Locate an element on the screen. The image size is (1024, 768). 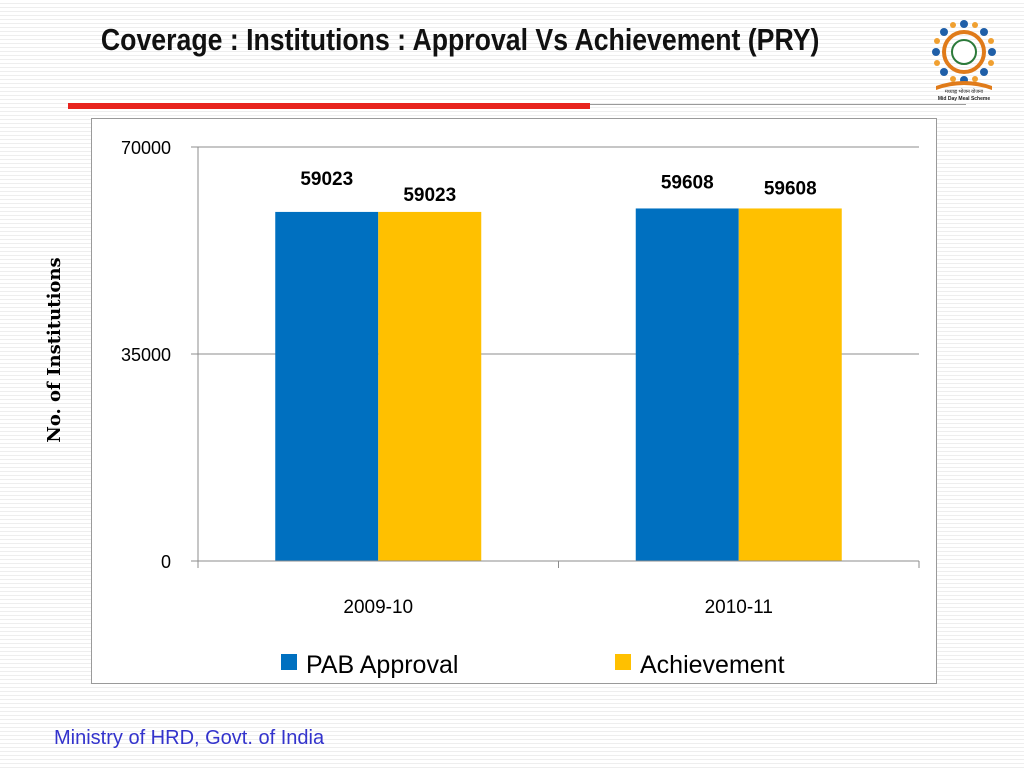
logo-caption: Mid Day Meal Scheme is located at coordinates (964, 99).